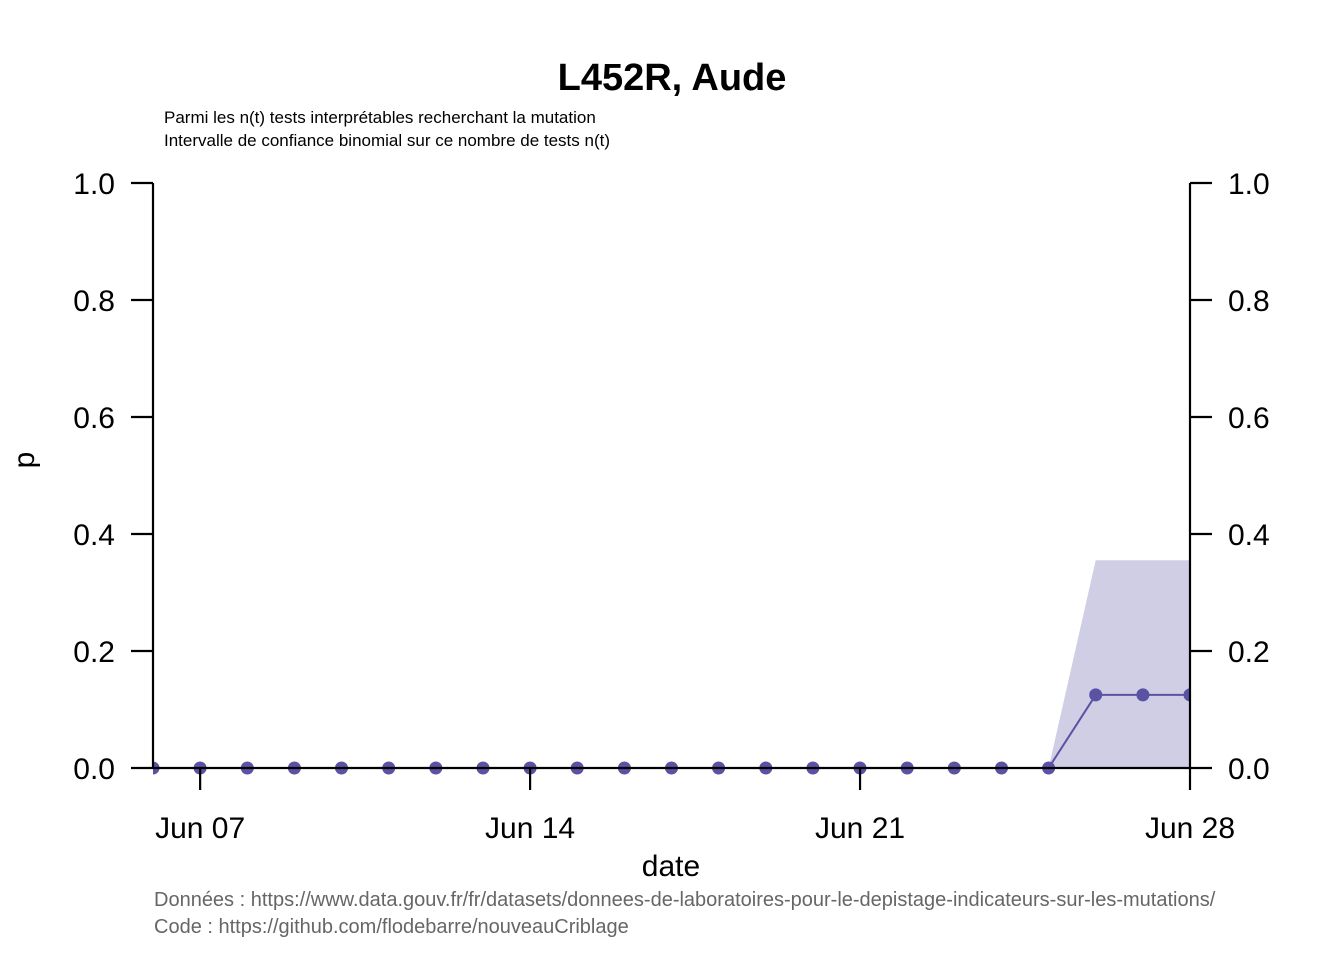 Image resolution: width=1344 pixels, height=960 pixels. What do you see at coordinates (1230, 477) in the screenshot?
I see `y-axis-right-ticks: 0.0 0.2 0.4 0.6 0.8 1.0` at bounding box center [1230, 477].